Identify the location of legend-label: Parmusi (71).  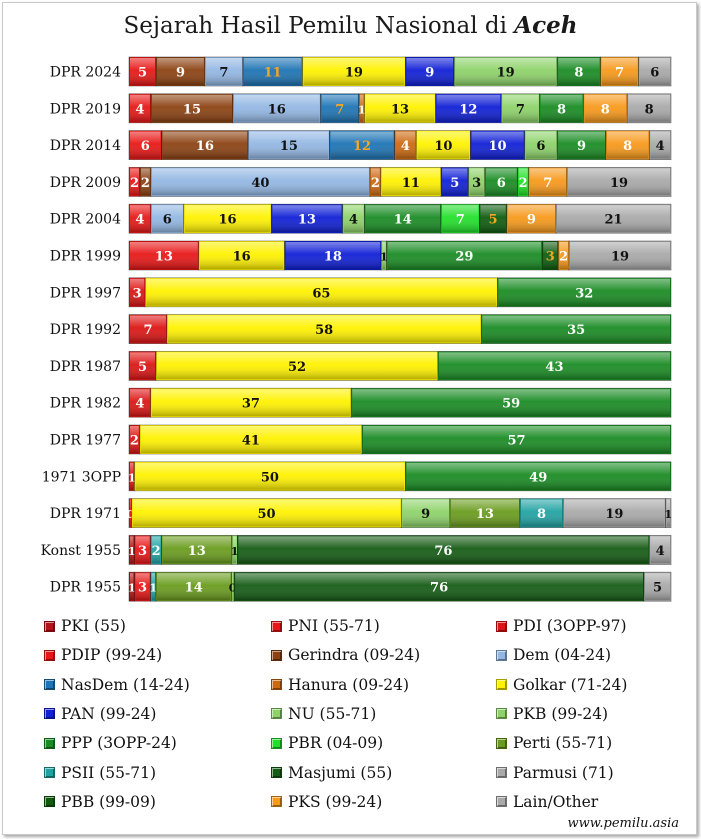
(563, 772).